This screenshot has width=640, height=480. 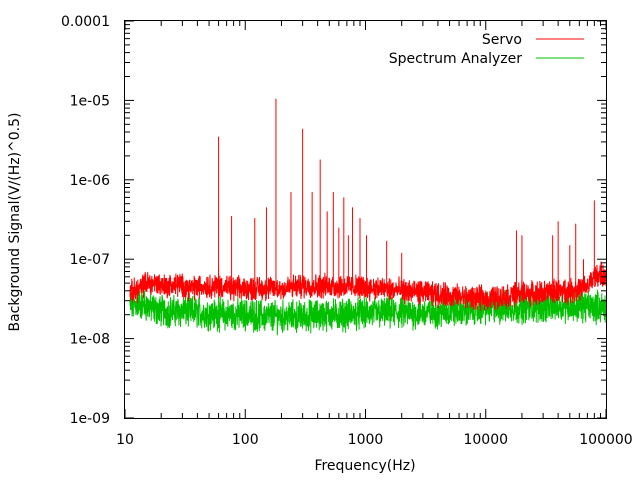 What do you see at coordinates (366, 440) in the screenshot?
I see `x-tick-label: 1000` at bounding box center [366, 440].